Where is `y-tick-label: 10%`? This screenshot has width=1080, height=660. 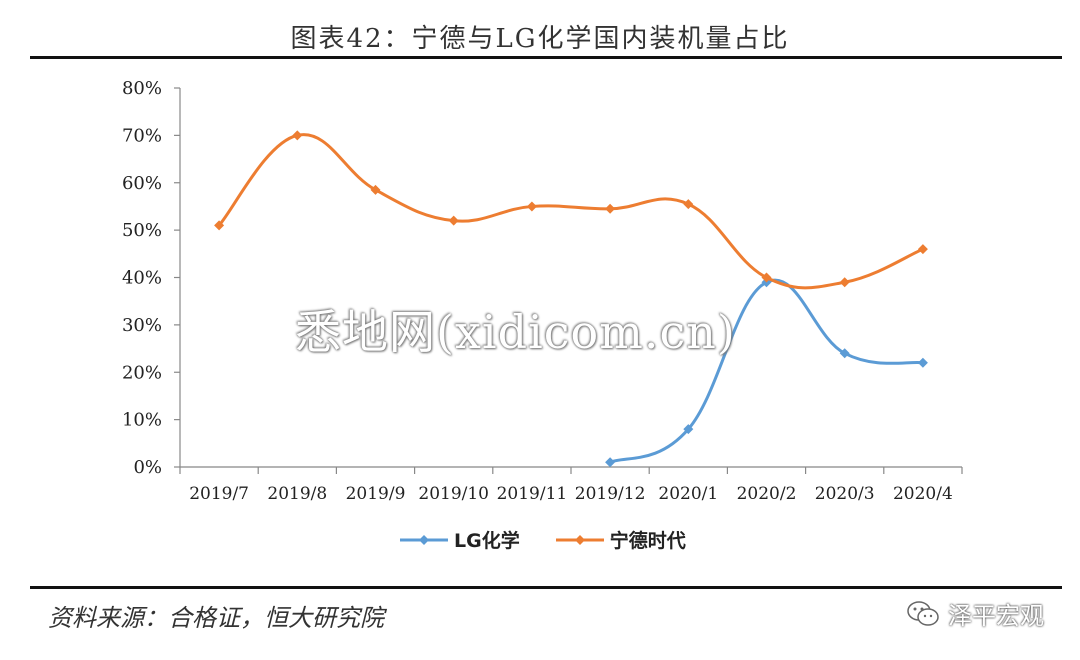
y-tick-label: 10% is located at coordinates (142, 420).